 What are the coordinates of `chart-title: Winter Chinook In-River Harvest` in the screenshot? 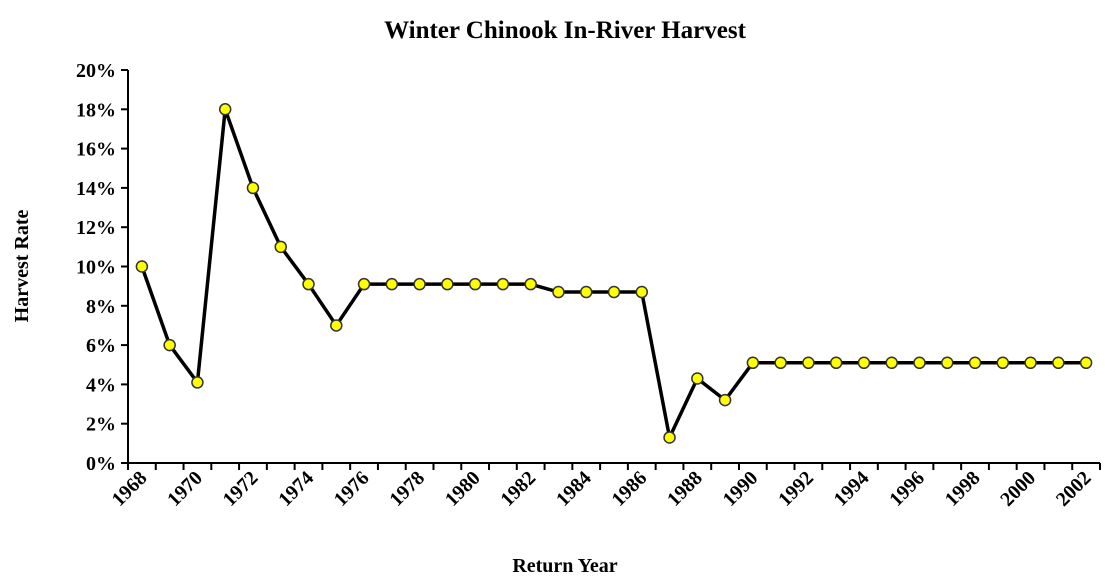 It's located at (565, 30).